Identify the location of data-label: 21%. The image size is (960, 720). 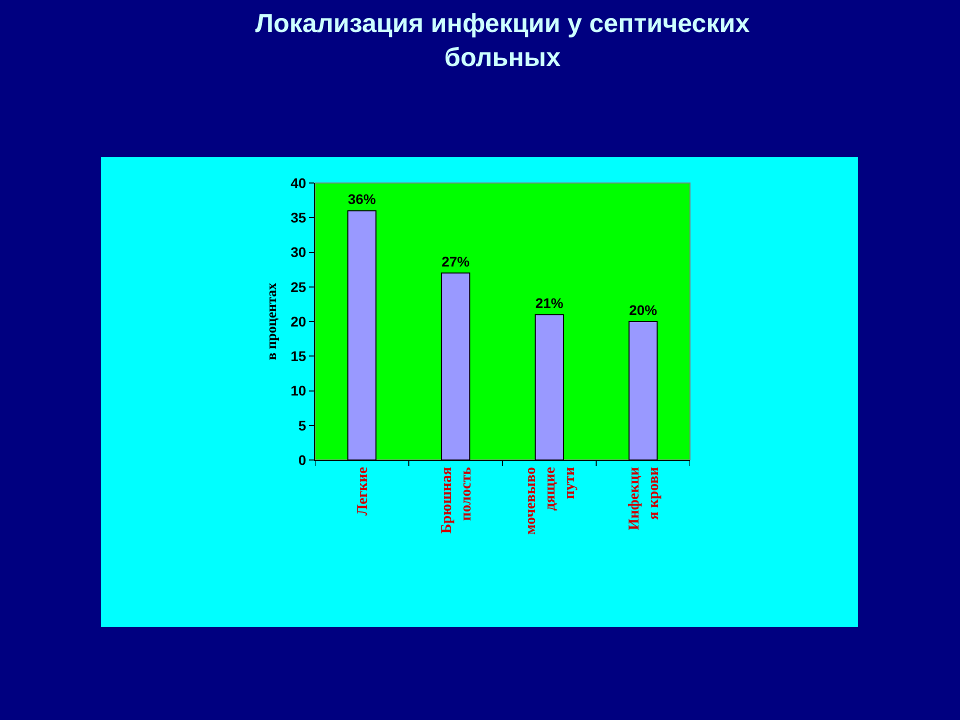
(549, 302).